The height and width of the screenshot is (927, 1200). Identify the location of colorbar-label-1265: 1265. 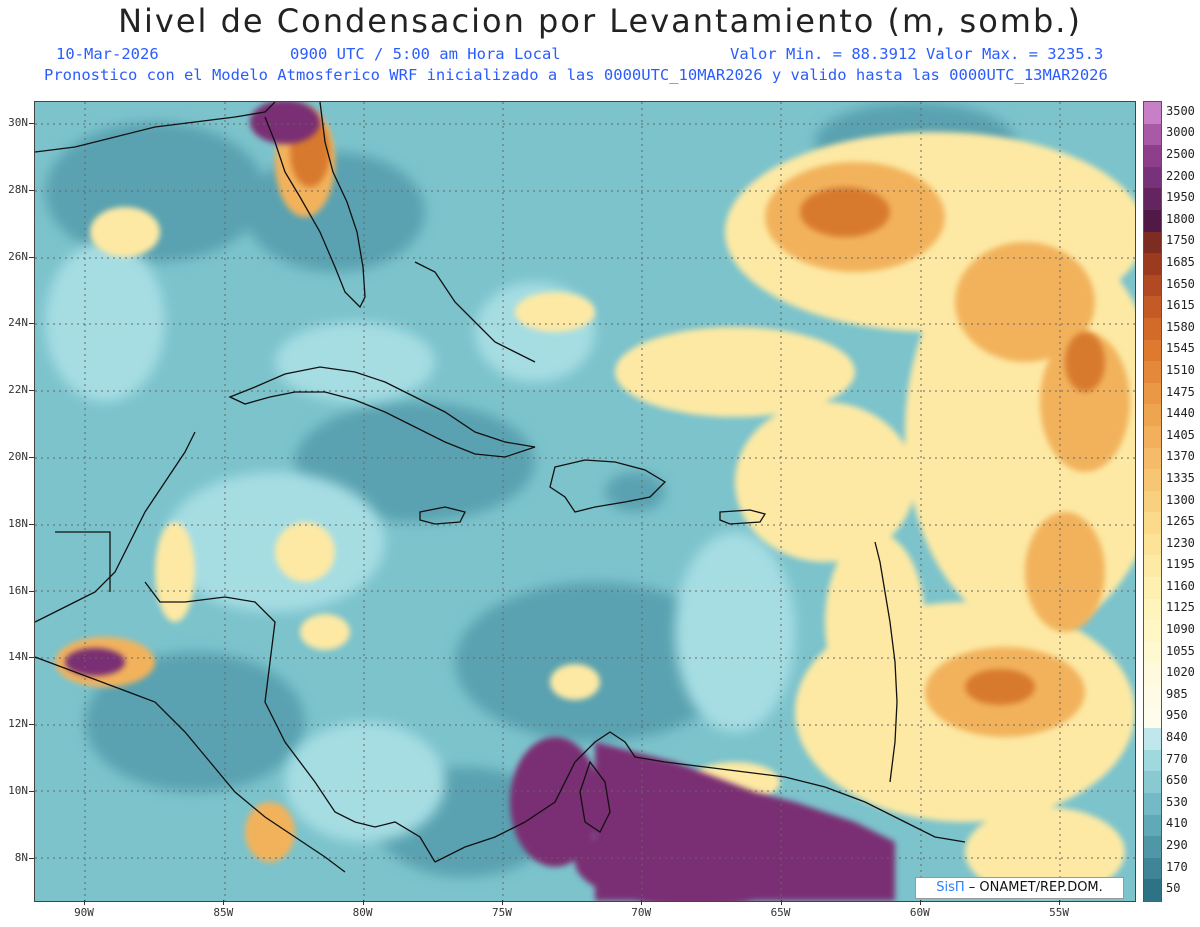
(1180, 521).